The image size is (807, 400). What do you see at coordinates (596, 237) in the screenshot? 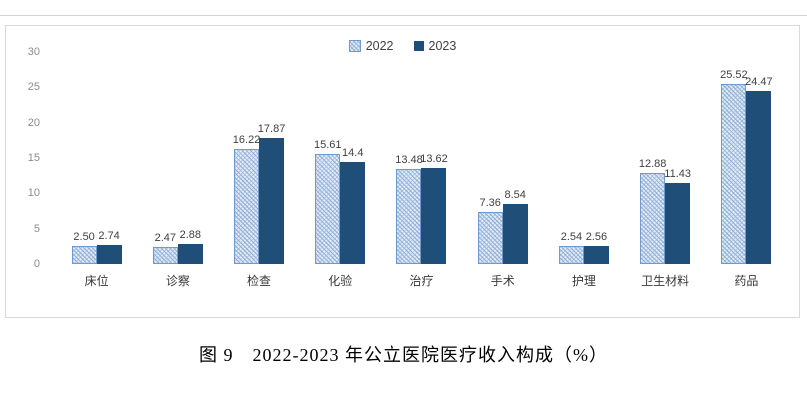
I see `data-label-2023-7: 2.56` at bounding box center [596, 237].